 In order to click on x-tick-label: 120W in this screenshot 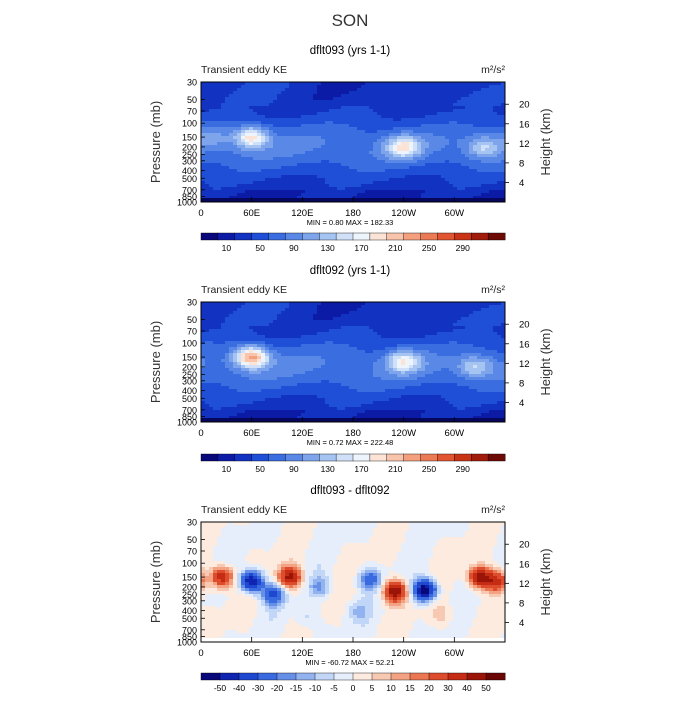, I will do `click(403, 213)`.